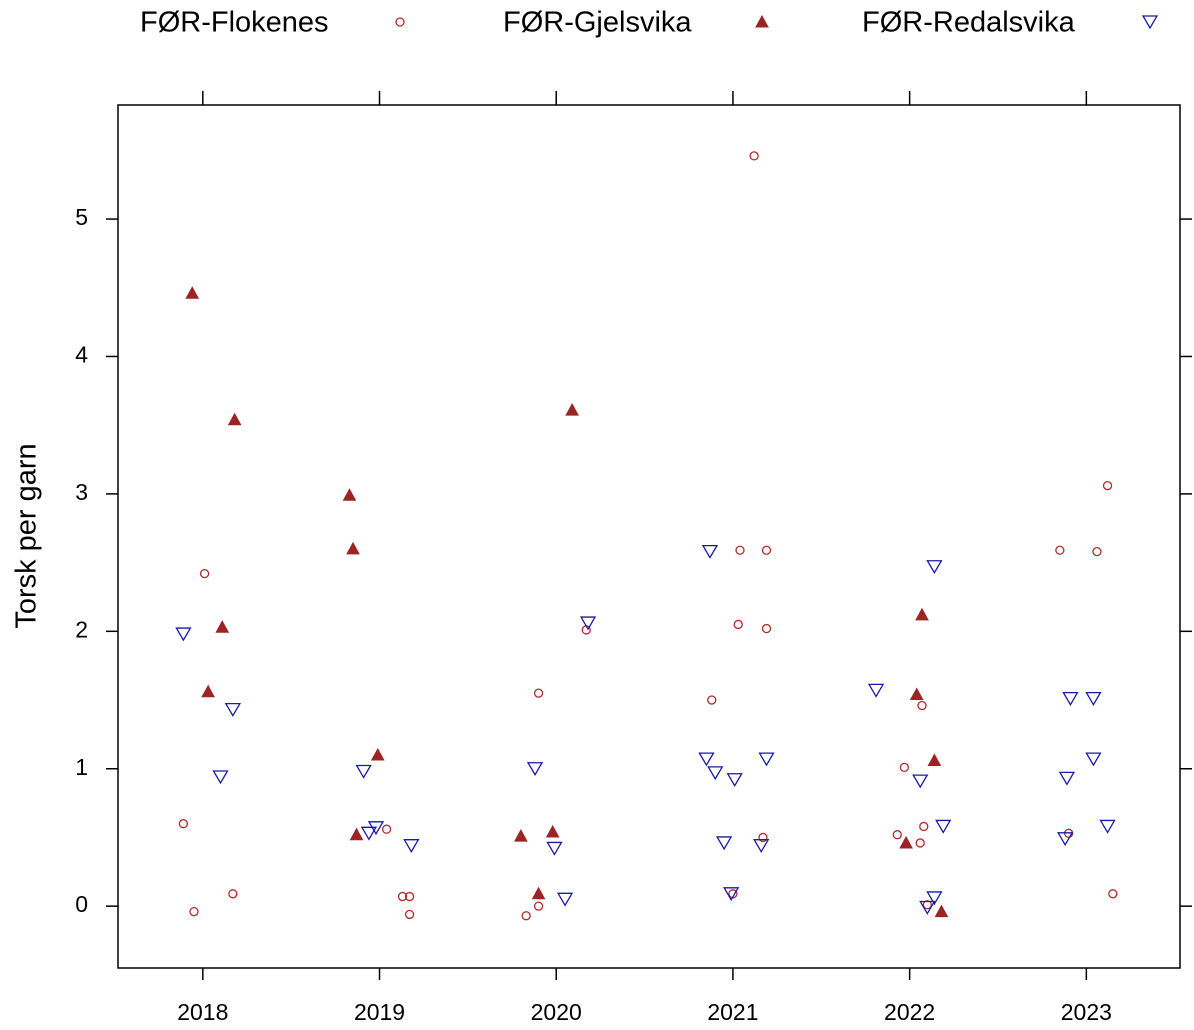 The width and height of the screenshot is (1194, 1030). I want to click on y-tick-label: 5, so click(81, 217).